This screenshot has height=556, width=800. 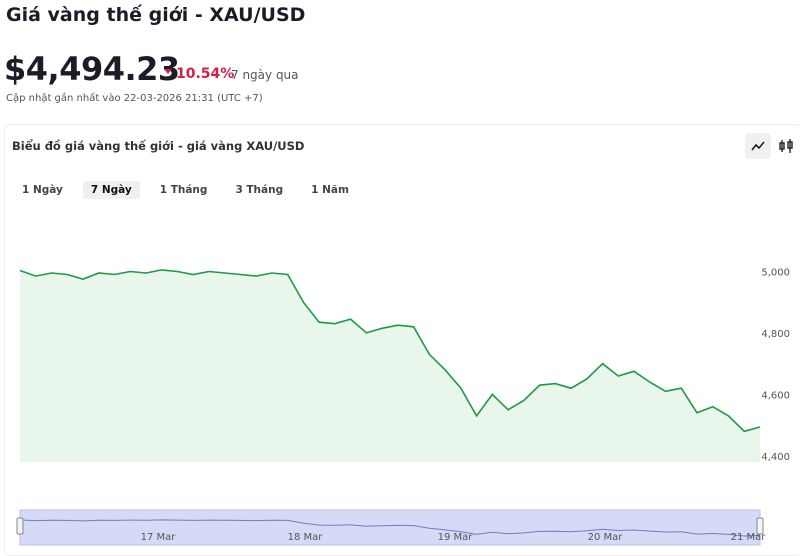 What do you see at coordinates (775, 457) in the screenshot?
I see `y-tick-label: 4,400` at bounding box center [775, 457].